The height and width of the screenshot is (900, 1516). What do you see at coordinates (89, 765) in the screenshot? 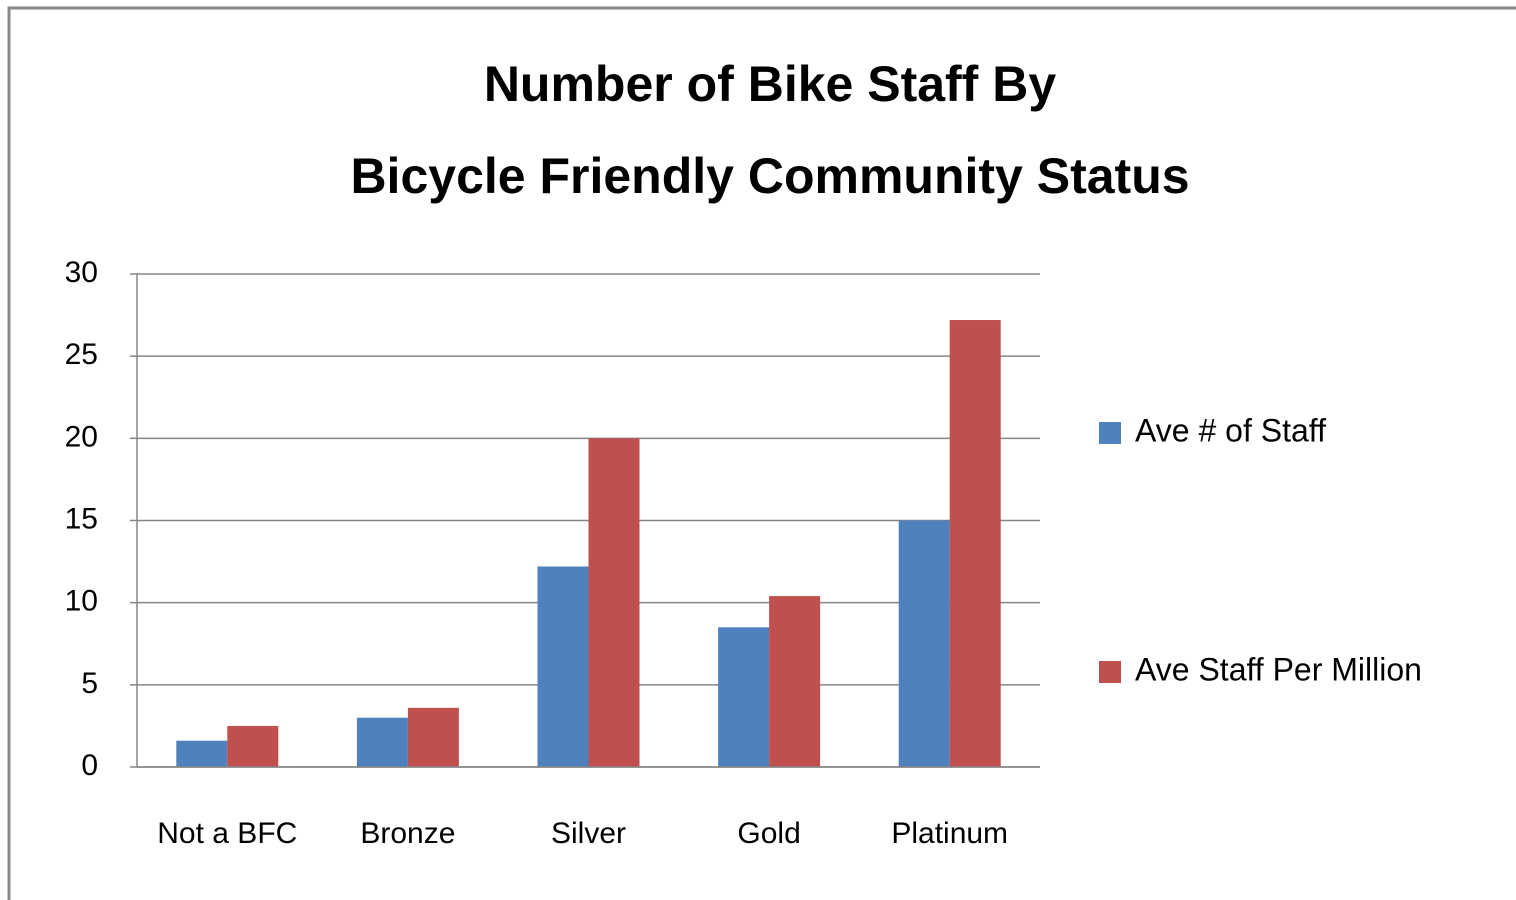
I see `y-tick-label: 0` at bounding box center [89, 765].